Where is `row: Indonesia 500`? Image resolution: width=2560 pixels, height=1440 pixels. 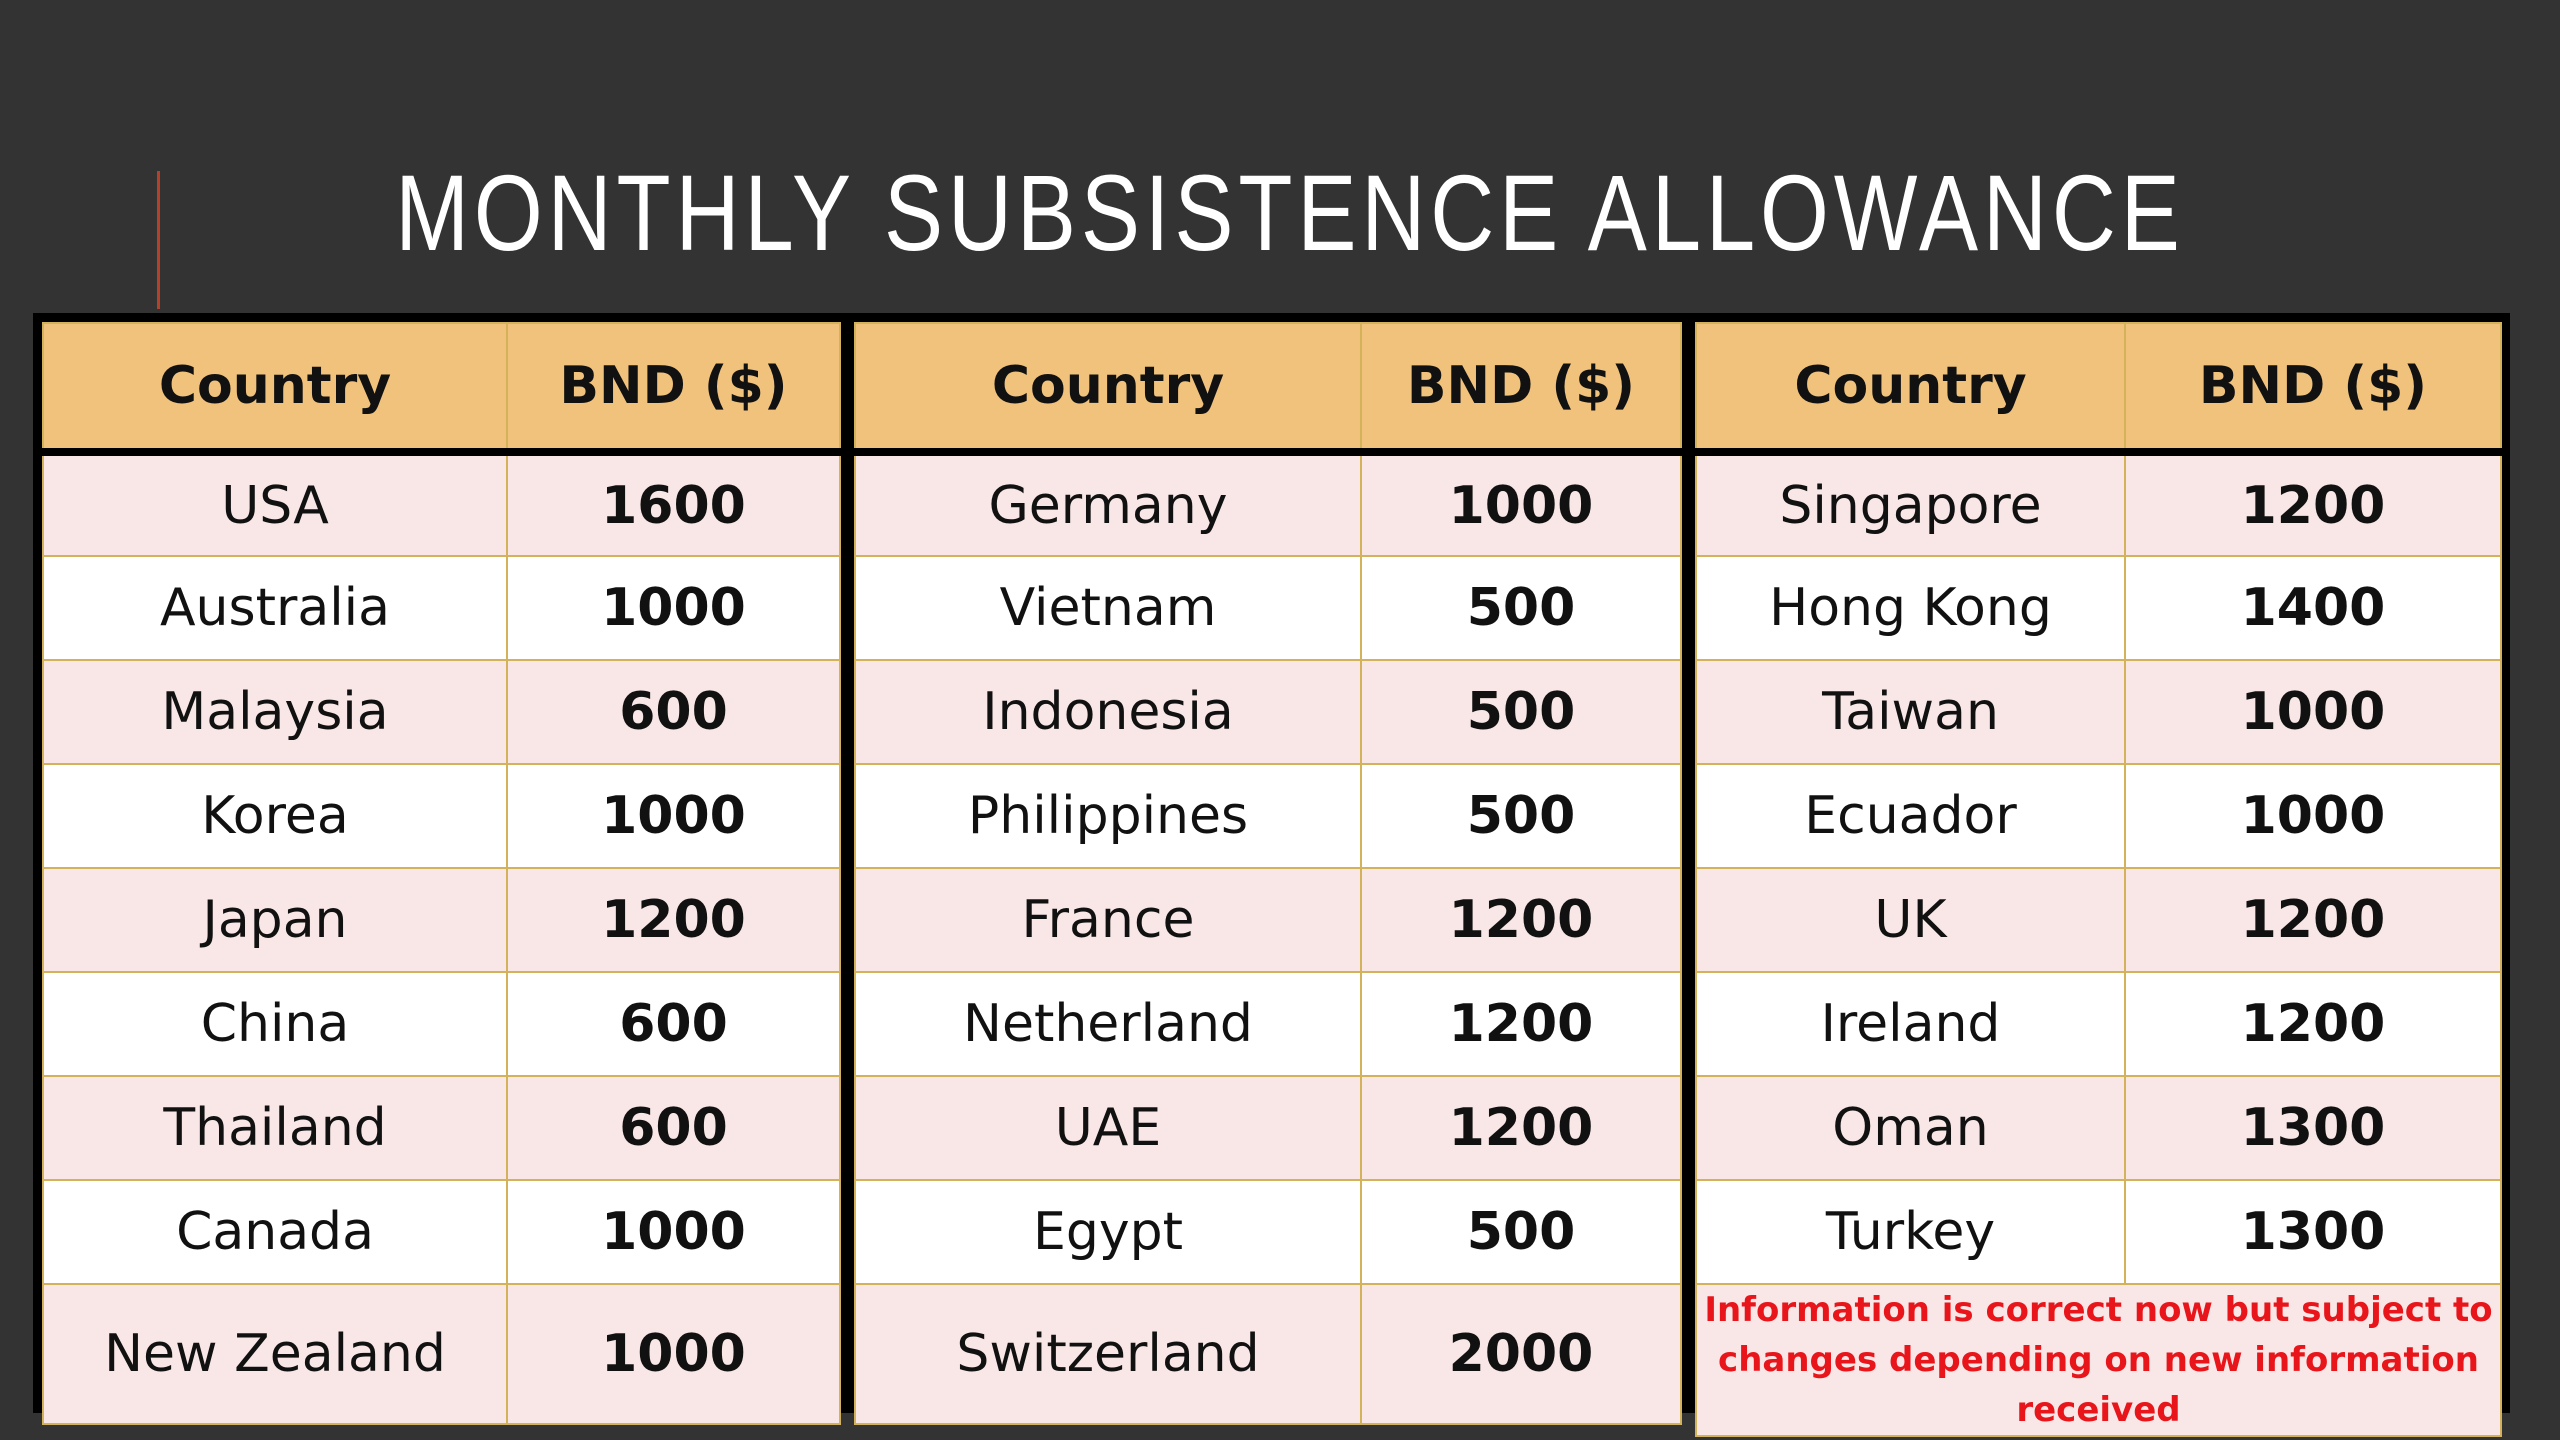 row: Indonesia 500 is located at coordinates (1268, 712).